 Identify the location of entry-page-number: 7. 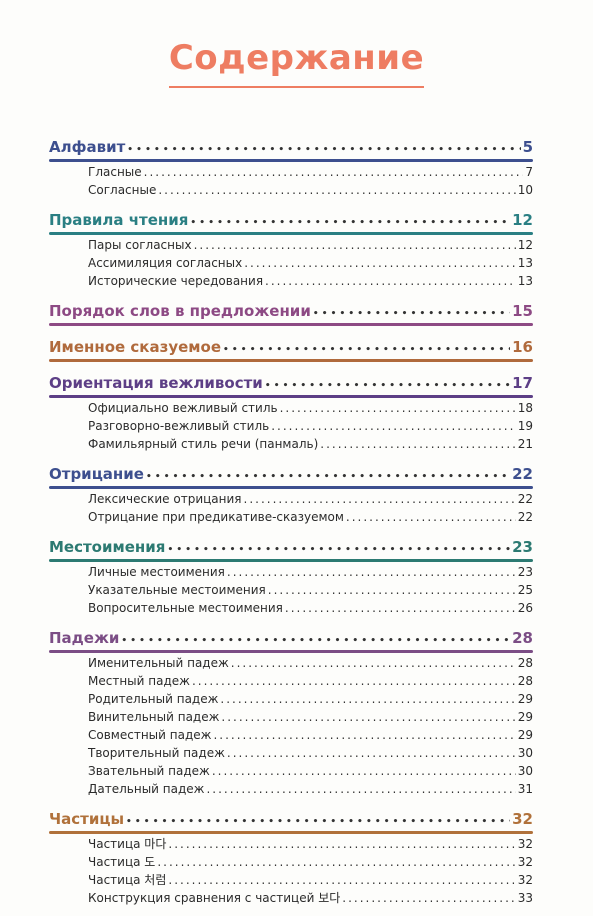
(529, 172).